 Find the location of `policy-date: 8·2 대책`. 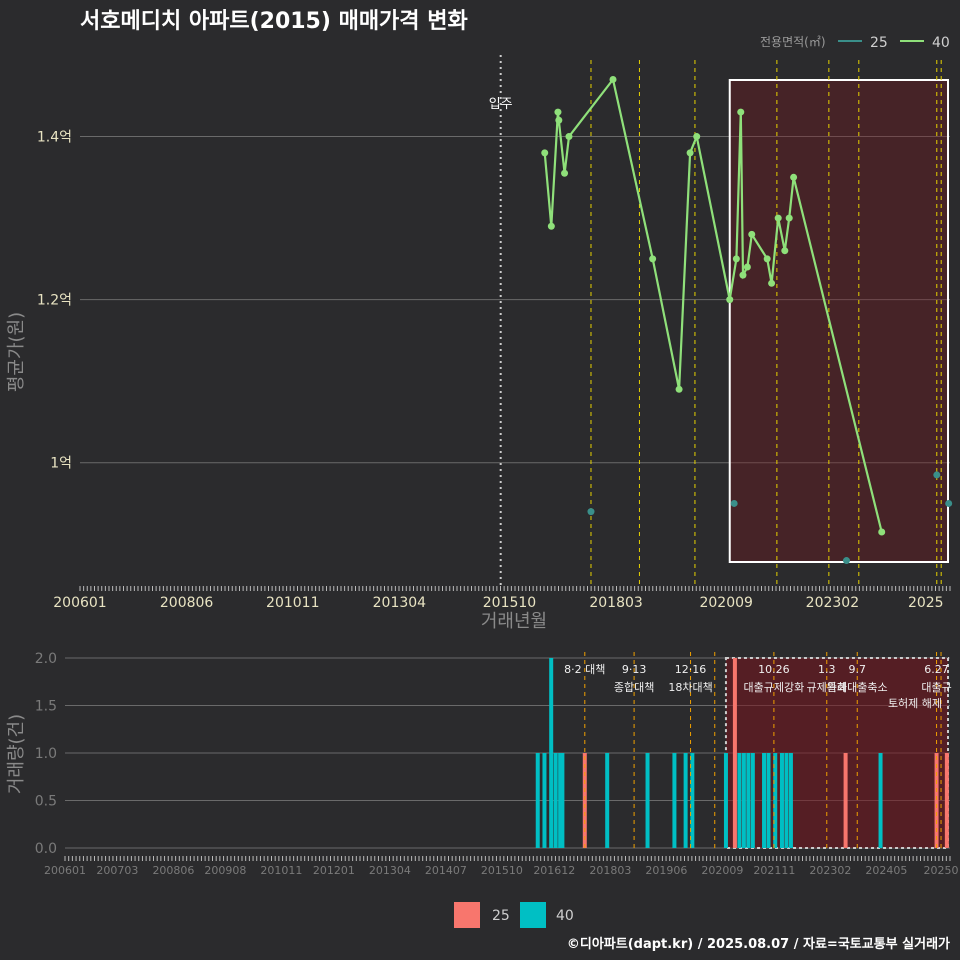

policy-date: 8·2 대책 is located at coordinates (584, 669).